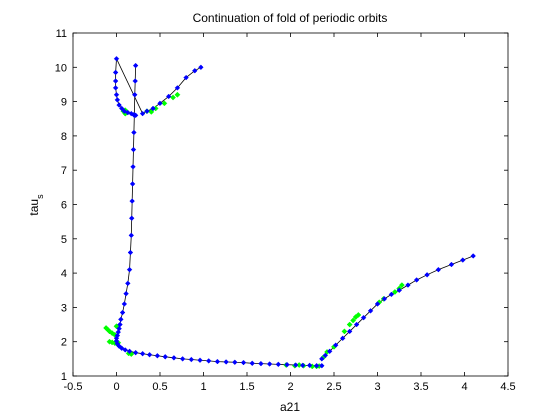 Image resolution: width=560 pixels, height=420 pixels. What do you see at coordinates (64, 171) in the screenshot?
I see `y-tick-label: 7` at bounding box center [64, 171].